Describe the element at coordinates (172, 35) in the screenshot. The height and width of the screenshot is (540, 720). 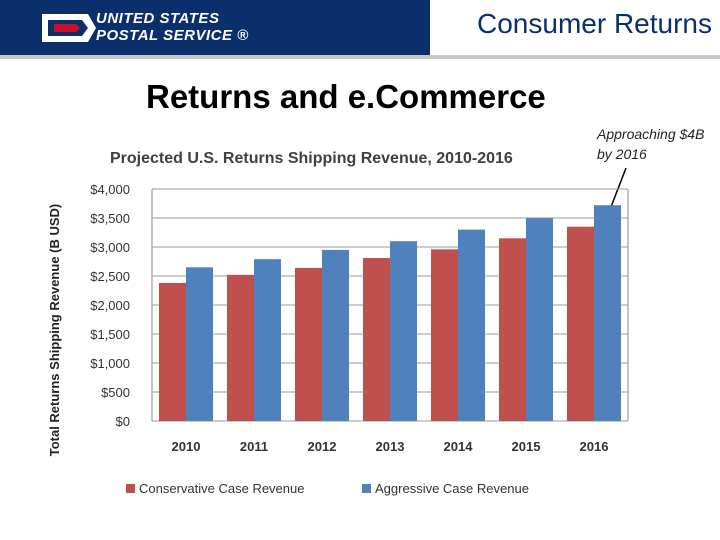
I see `logo-text-line2: POSTAL SERVICE ®` at that location.